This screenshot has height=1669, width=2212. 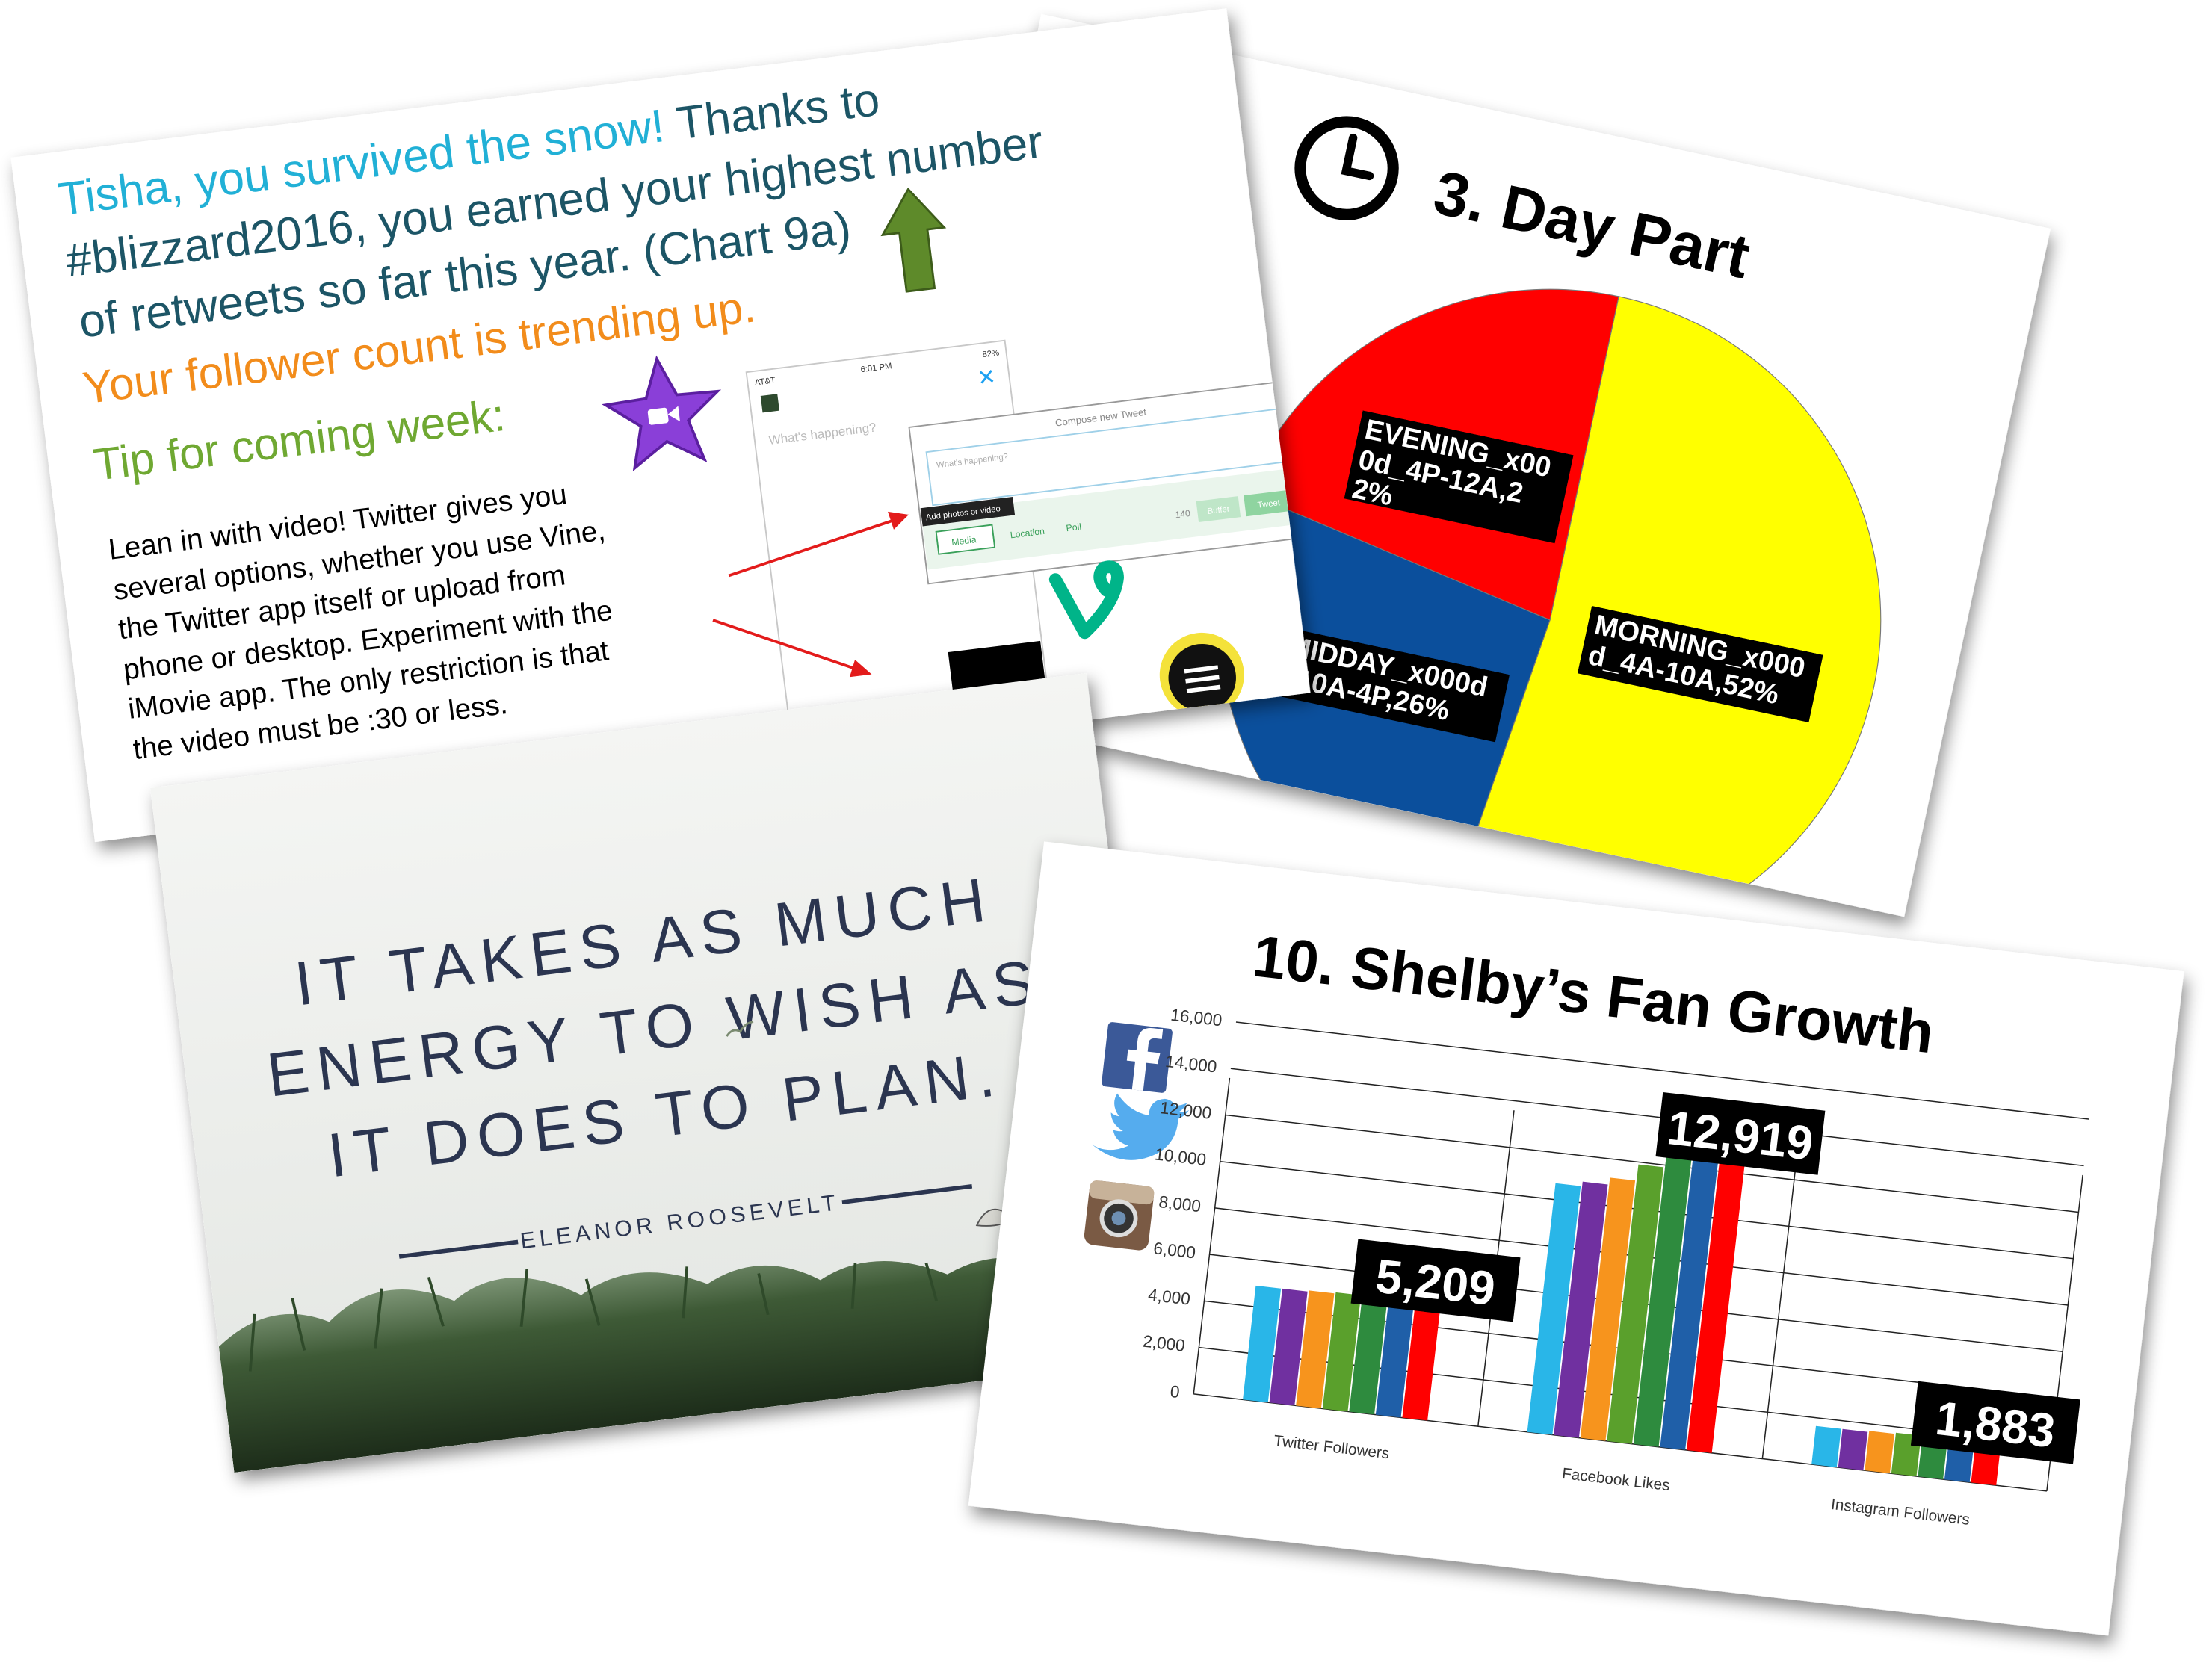 I want to click on buffer-button, so click(x=1218, y=509).